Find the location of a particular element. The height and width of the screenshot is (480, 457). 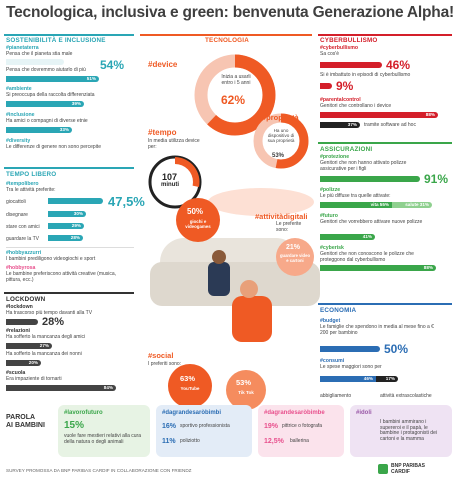

tag-hobbyazzurri: #hobbyazzurri is located at coordinates (24, 253).